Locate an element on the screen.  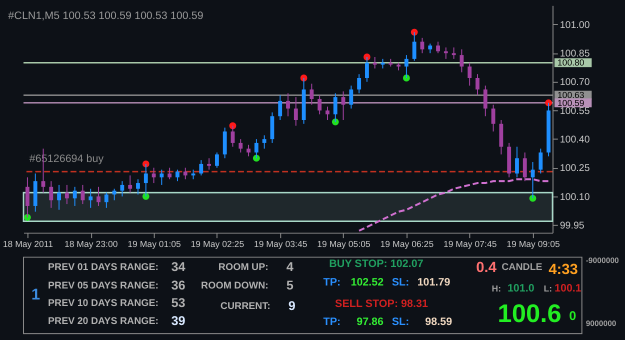
y-tick-label: 101.00 is located at coordinates (575, 25).